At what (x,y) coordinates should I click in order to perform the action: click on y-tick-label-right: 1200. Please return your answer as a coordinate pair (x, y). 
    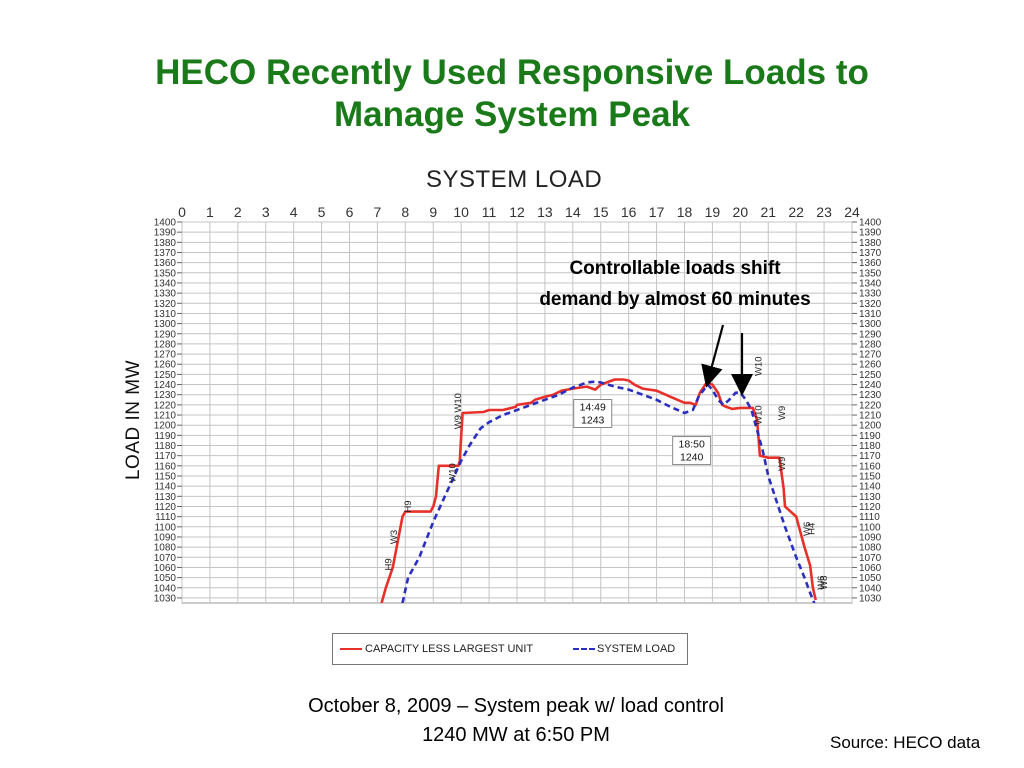
    Looking at the image, I should click on (870, 426).